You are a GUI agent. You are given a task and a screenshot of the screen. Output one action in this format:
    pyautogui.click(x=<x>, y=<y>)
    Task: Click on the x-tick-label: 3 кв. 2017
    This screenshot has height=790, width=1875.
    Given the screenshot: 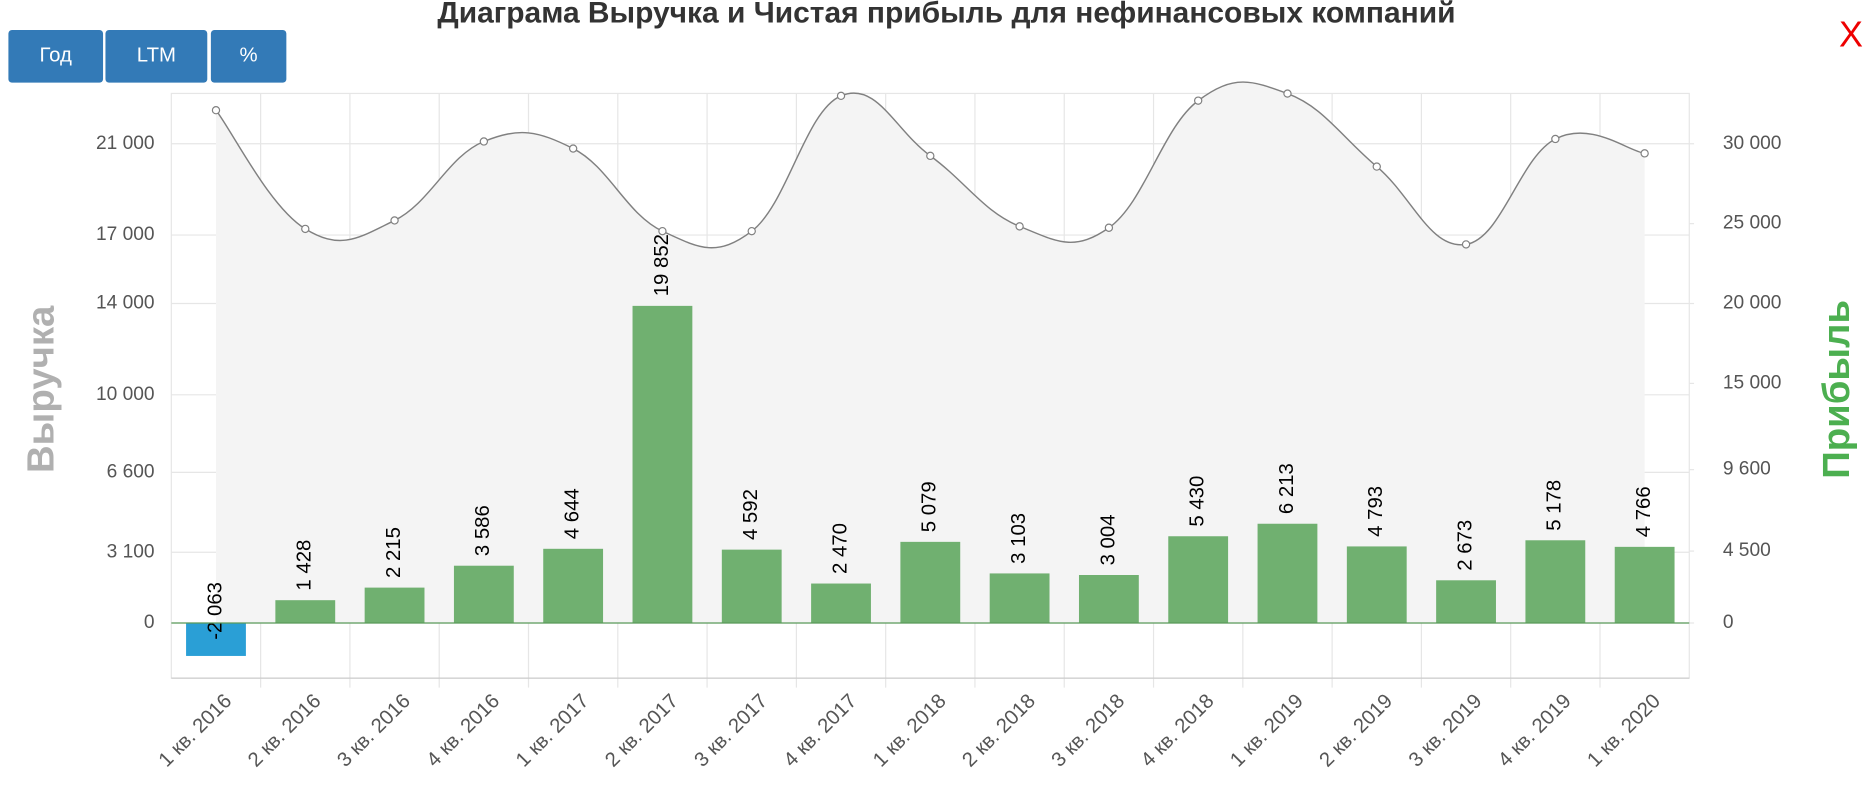 What is the action you would take?
    pyautogui.click(x=732, y=731)
    